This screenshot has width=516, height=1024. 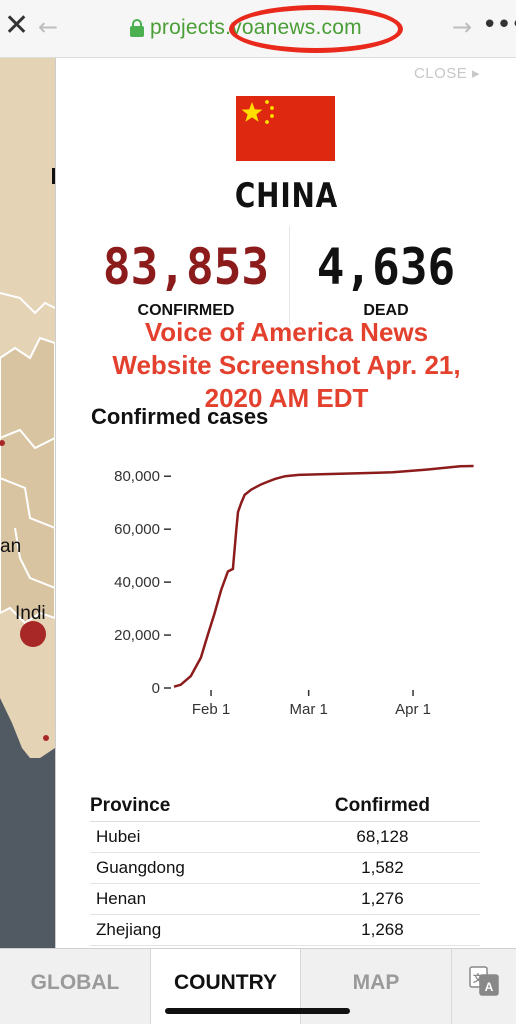 What do you see at coordinates (285, 128) in the screenshot?
I see `china-flag` at bounding box center [285, 128].